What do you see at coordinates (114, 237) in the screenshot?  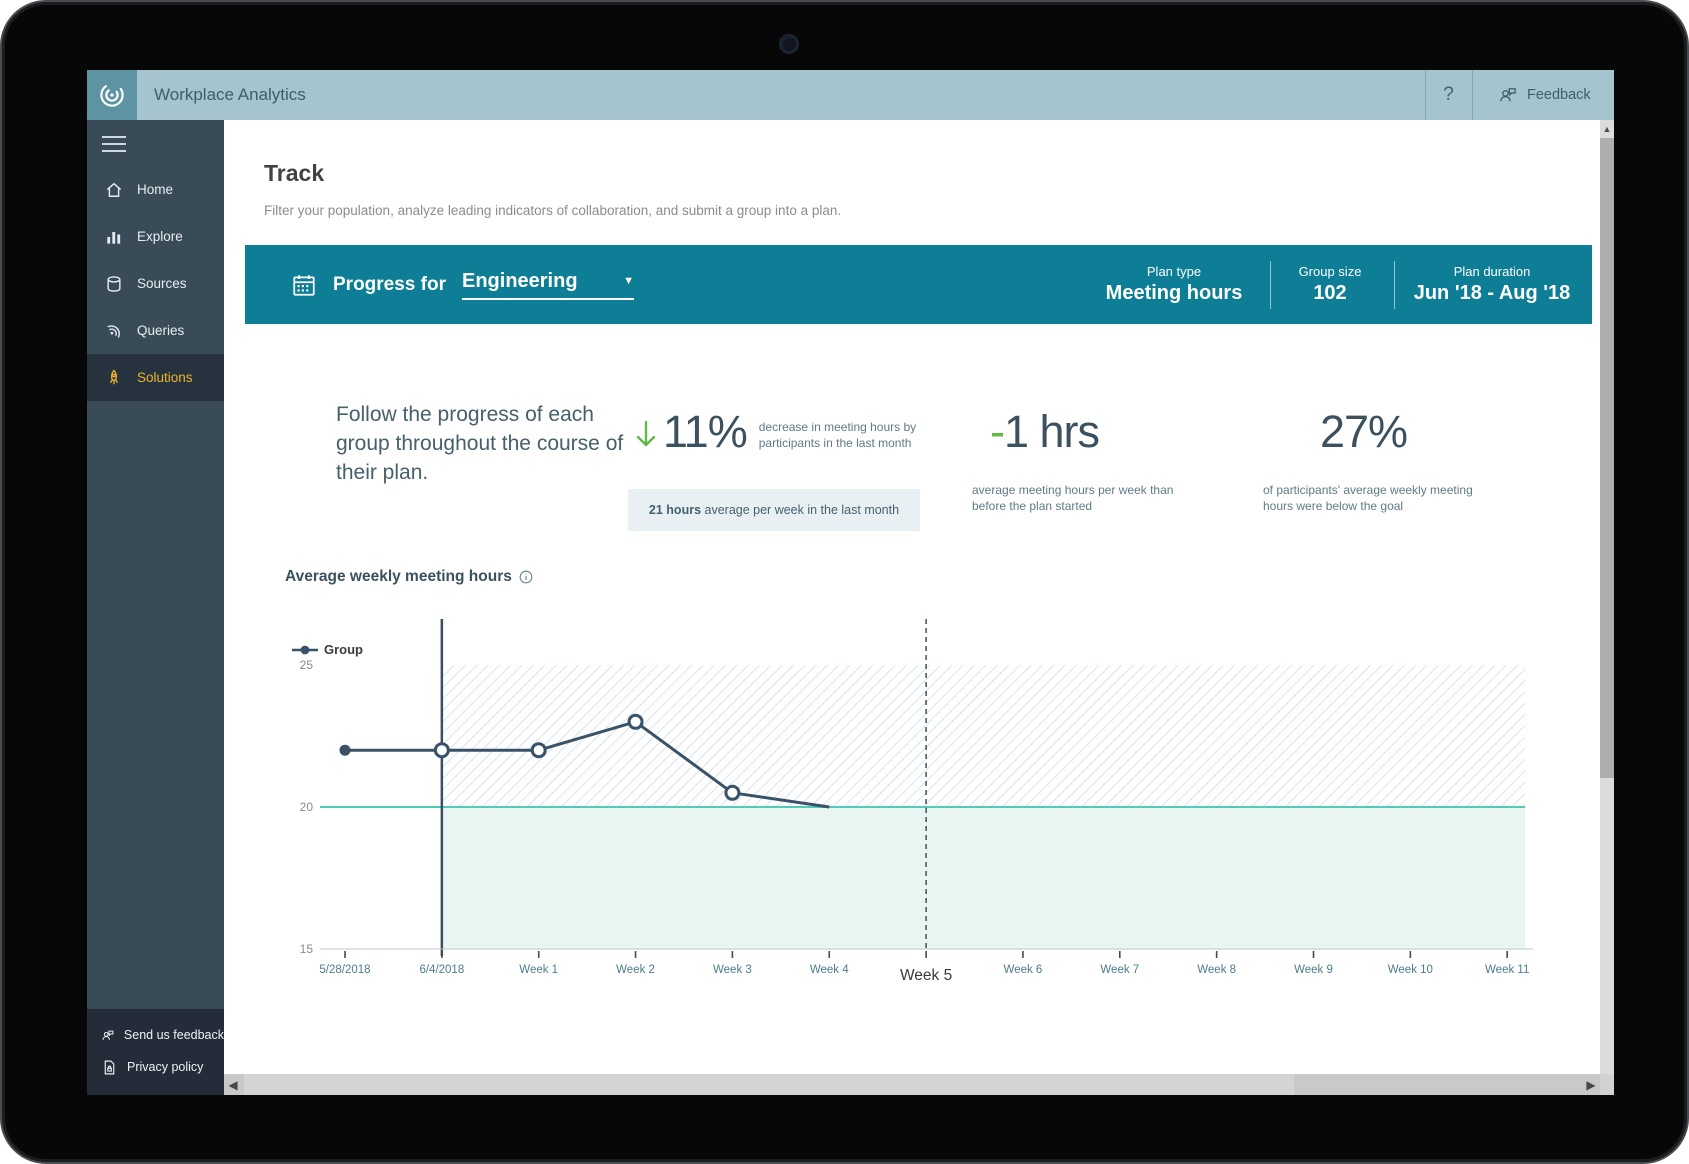 I see `explore-bar-chart-icon` at bounding box center [114, 237].